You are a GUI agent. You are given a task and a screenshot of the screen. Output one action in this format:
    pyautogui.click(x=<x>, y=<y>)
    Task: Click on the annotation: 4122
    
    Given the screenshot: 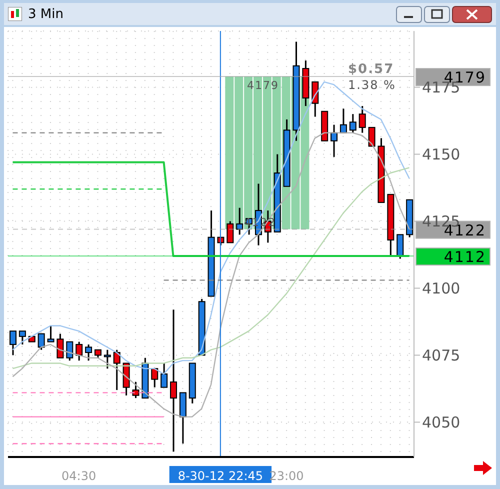 What is the action you would take?
    pyautogui.click(x=260, y=222)
    